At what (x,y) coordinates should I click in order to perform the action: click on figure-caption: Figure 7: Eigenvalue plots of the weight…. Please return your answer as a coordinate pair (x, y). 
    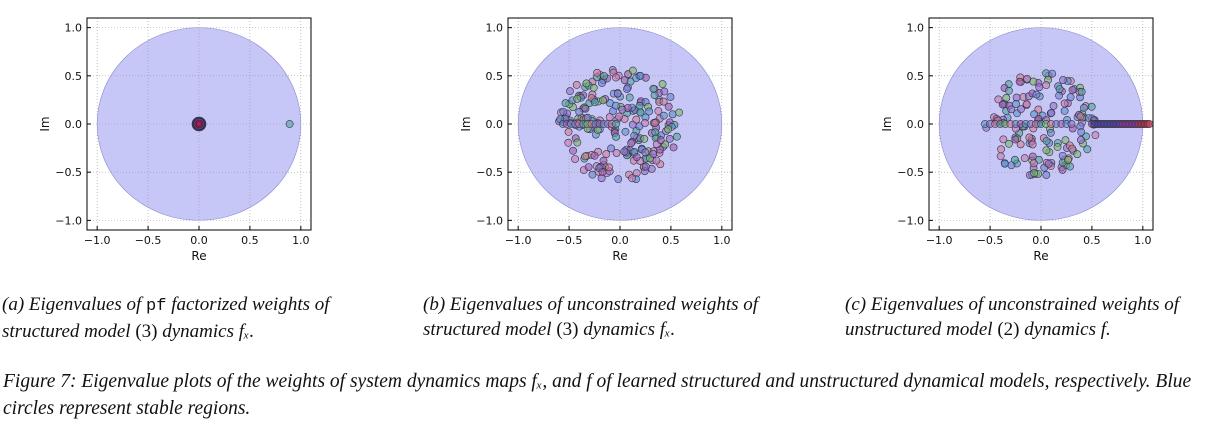
    Looking at the image, I should click on (597, 395).